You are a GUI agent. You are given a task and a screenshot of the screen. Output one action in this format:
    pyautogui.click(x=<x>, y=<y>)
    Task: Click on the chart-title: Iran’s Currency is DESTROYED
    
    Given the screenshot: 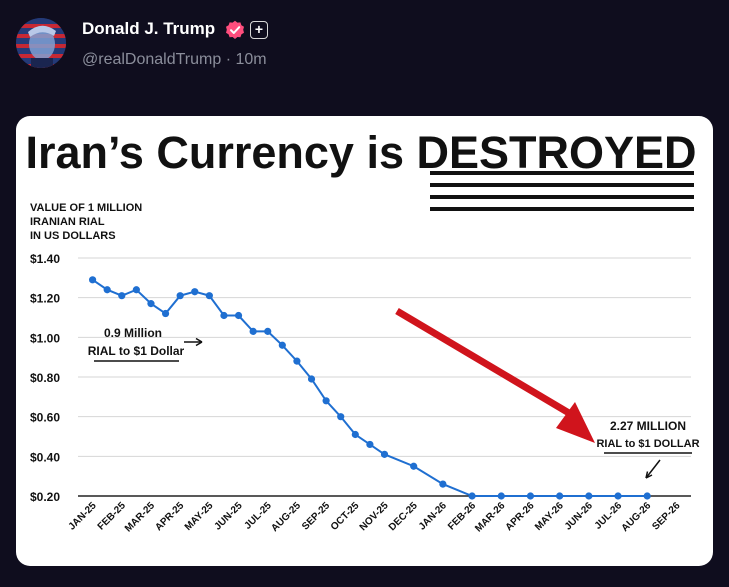 What is the action you would take?
    pyautogui.click(x=360, y=152)
    